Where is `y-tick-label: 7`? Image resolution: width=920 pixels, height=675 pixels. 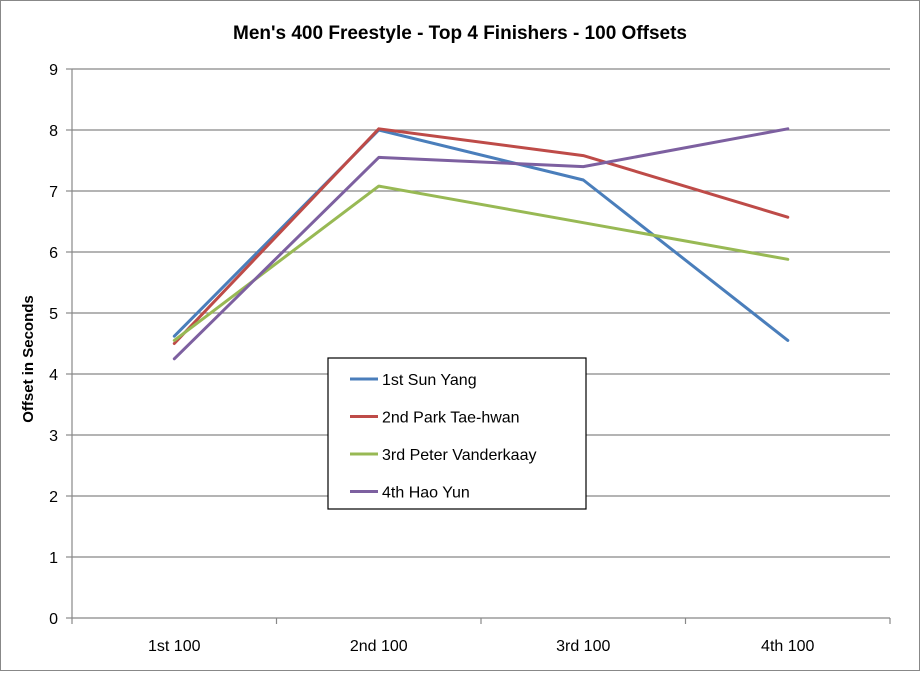
y-tick-label: 7 is located at coordinates (53, 192).